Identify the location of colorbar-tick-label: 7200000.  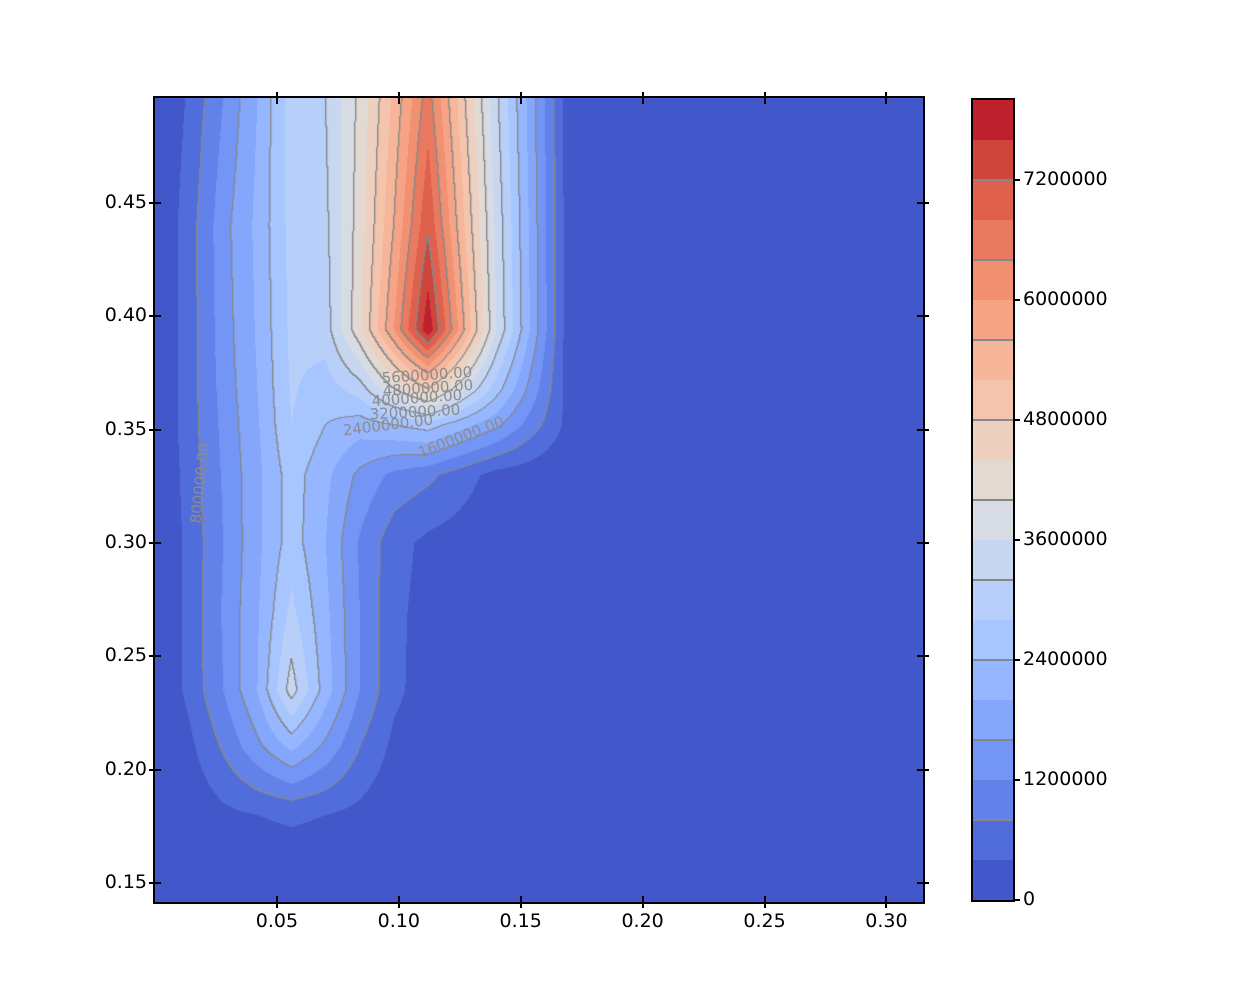
(1065, 179).